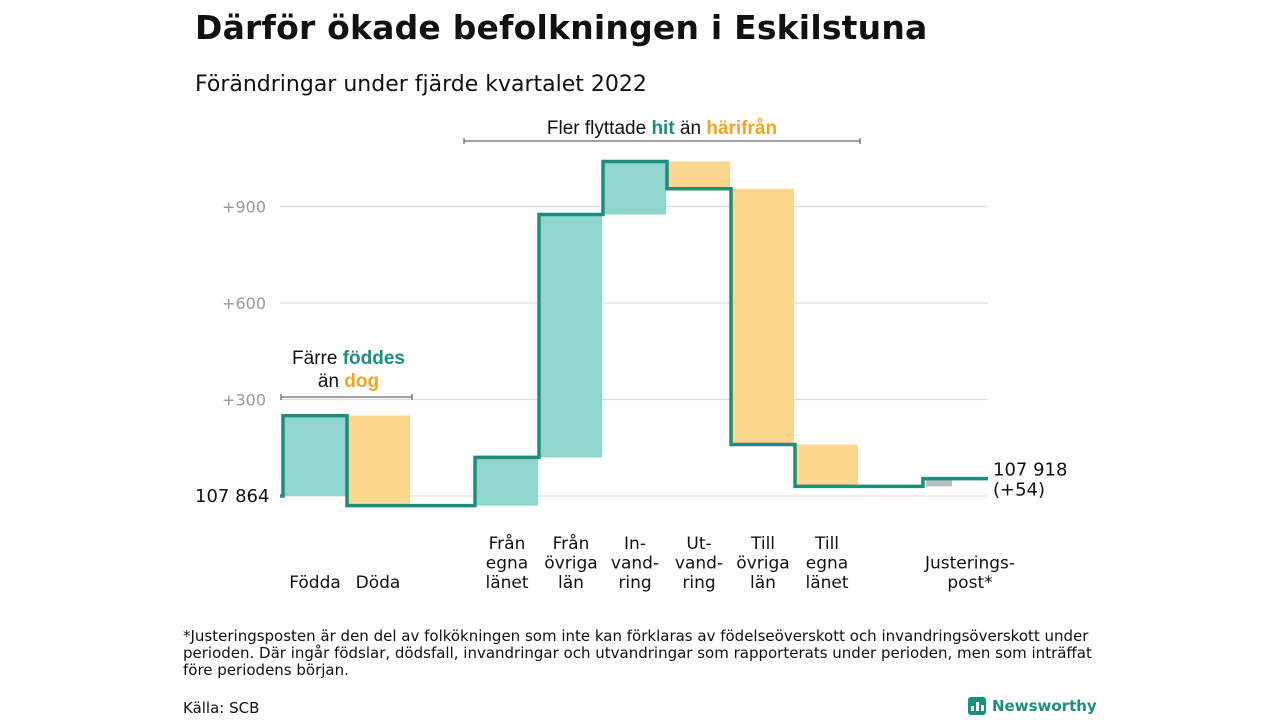  What do you see at coordinates (421, 84) in the screenshot?
I see `chart-subtitle: Förändringar under fjärde kvartalet 2022` at bounding box center [421, 84].